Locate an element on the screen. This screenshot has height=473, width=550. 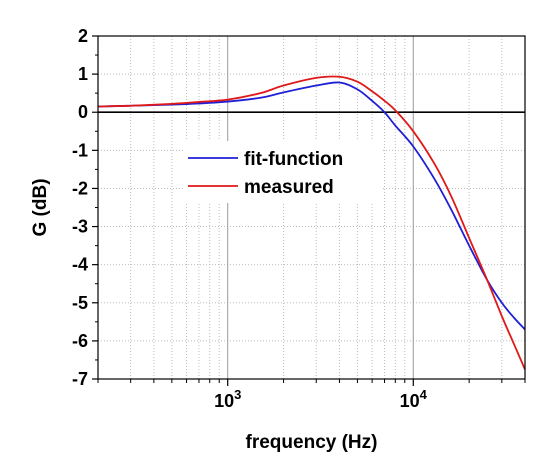
y-tick-label: -5 is located at coordinates (80, 303).